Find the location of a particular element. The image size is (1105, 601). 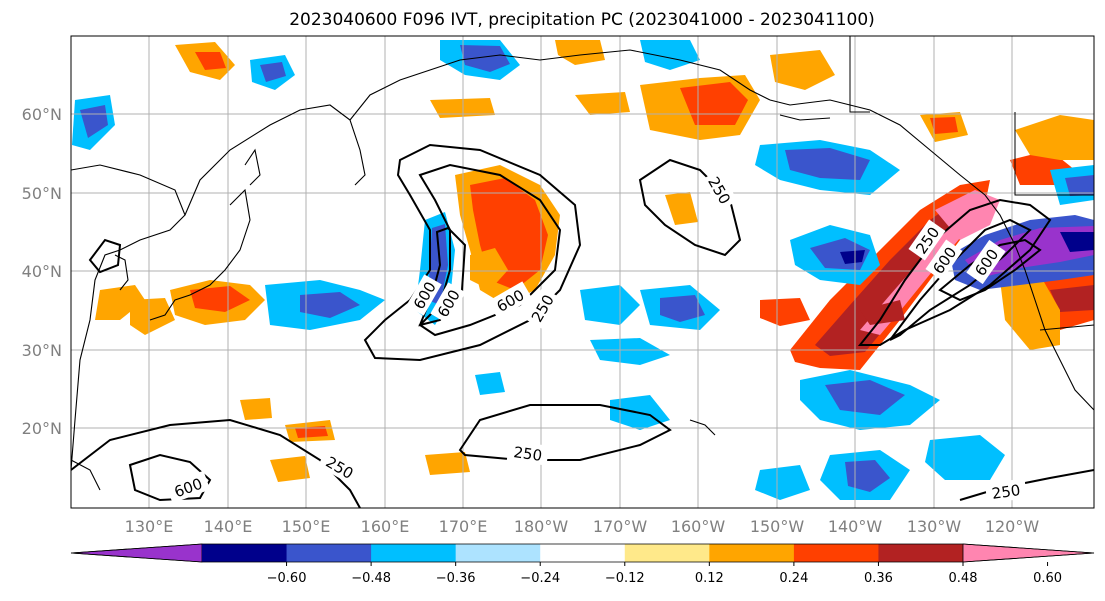

lon-label: 150°W is located at coordinates (777, 526).